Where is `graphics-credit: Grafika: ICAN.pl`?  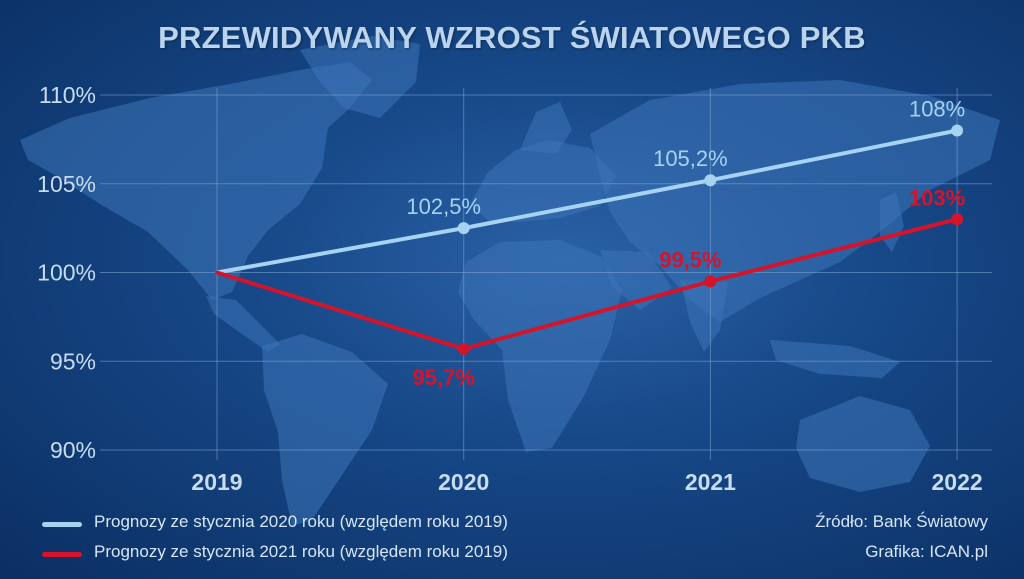 graphics-credit: Grafika: ICAN.pl is located at coordinates (926, 551).